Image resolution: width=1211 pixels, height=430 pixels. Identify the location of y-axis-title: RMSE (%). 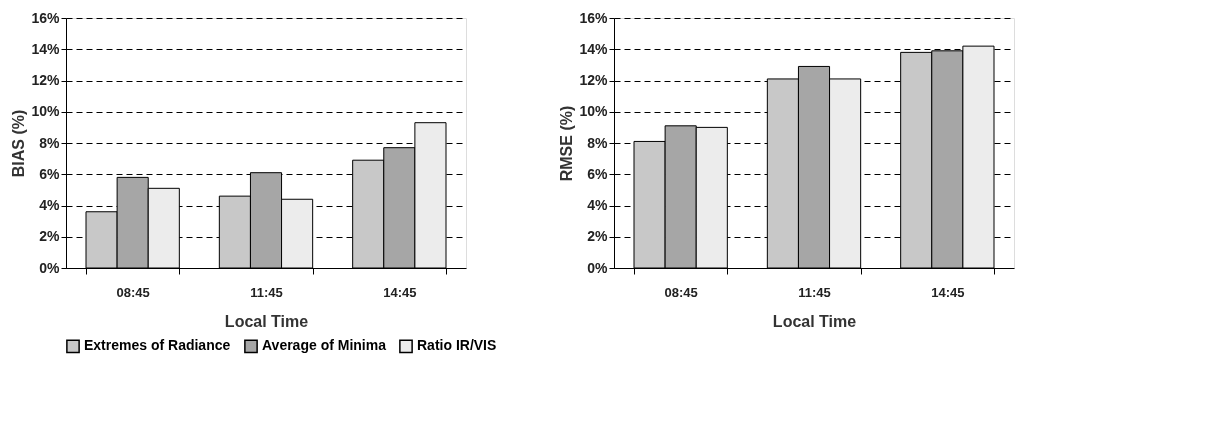
(567, 143).